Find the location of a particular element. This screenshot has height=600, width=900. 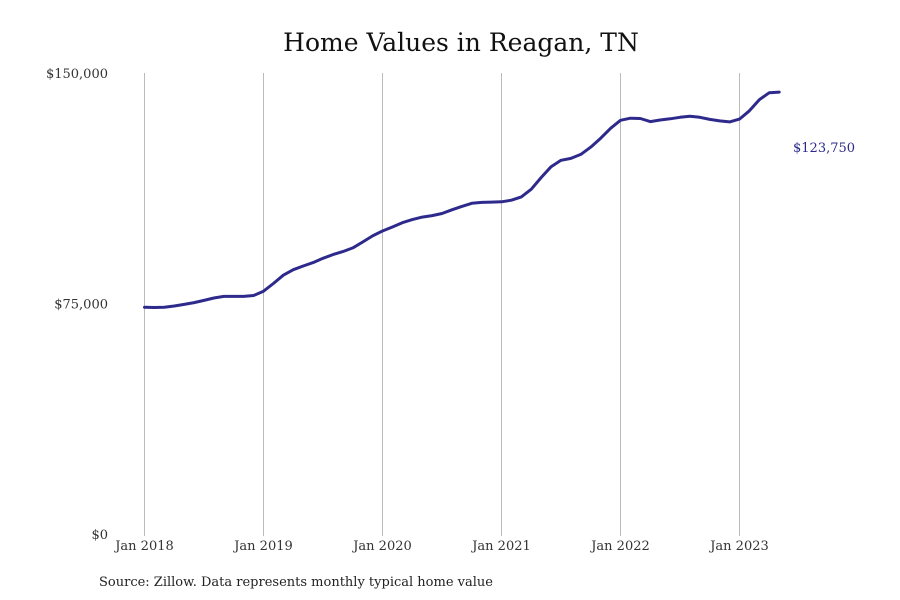

y-axis-ticks: $0 $75,000 $150,000 is located at coordinates (77, 305).